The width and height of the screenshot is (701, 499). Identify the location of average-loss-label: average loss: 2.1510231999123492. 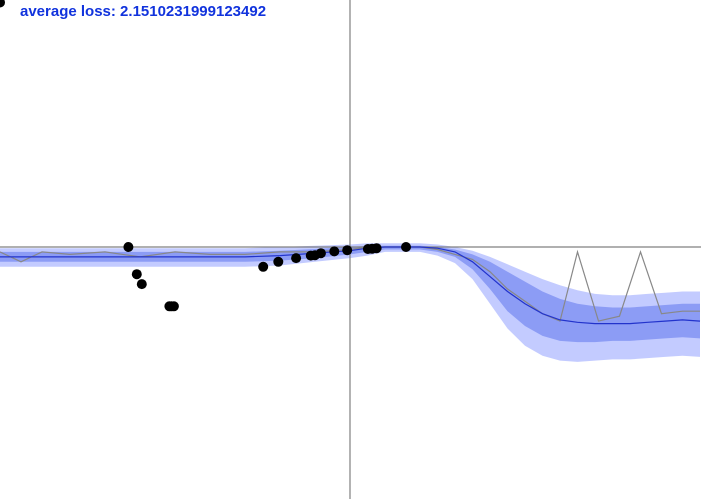
(143, 11).